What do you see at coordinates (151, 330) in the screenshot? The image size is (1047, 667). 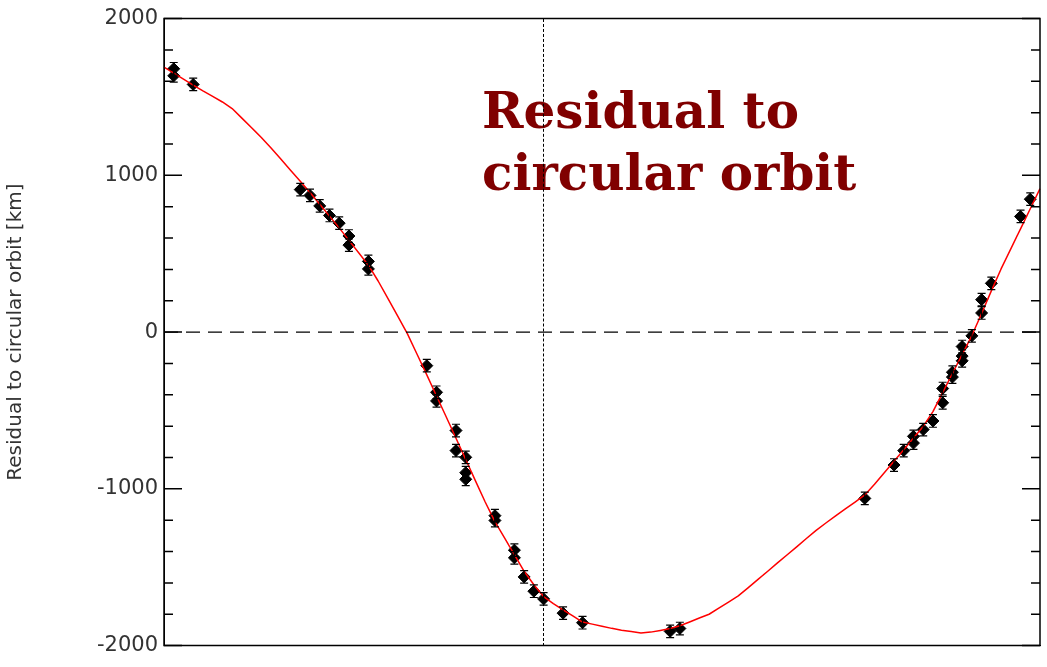 I see `y-tick-label: 0` at bounding box center [151, 330].